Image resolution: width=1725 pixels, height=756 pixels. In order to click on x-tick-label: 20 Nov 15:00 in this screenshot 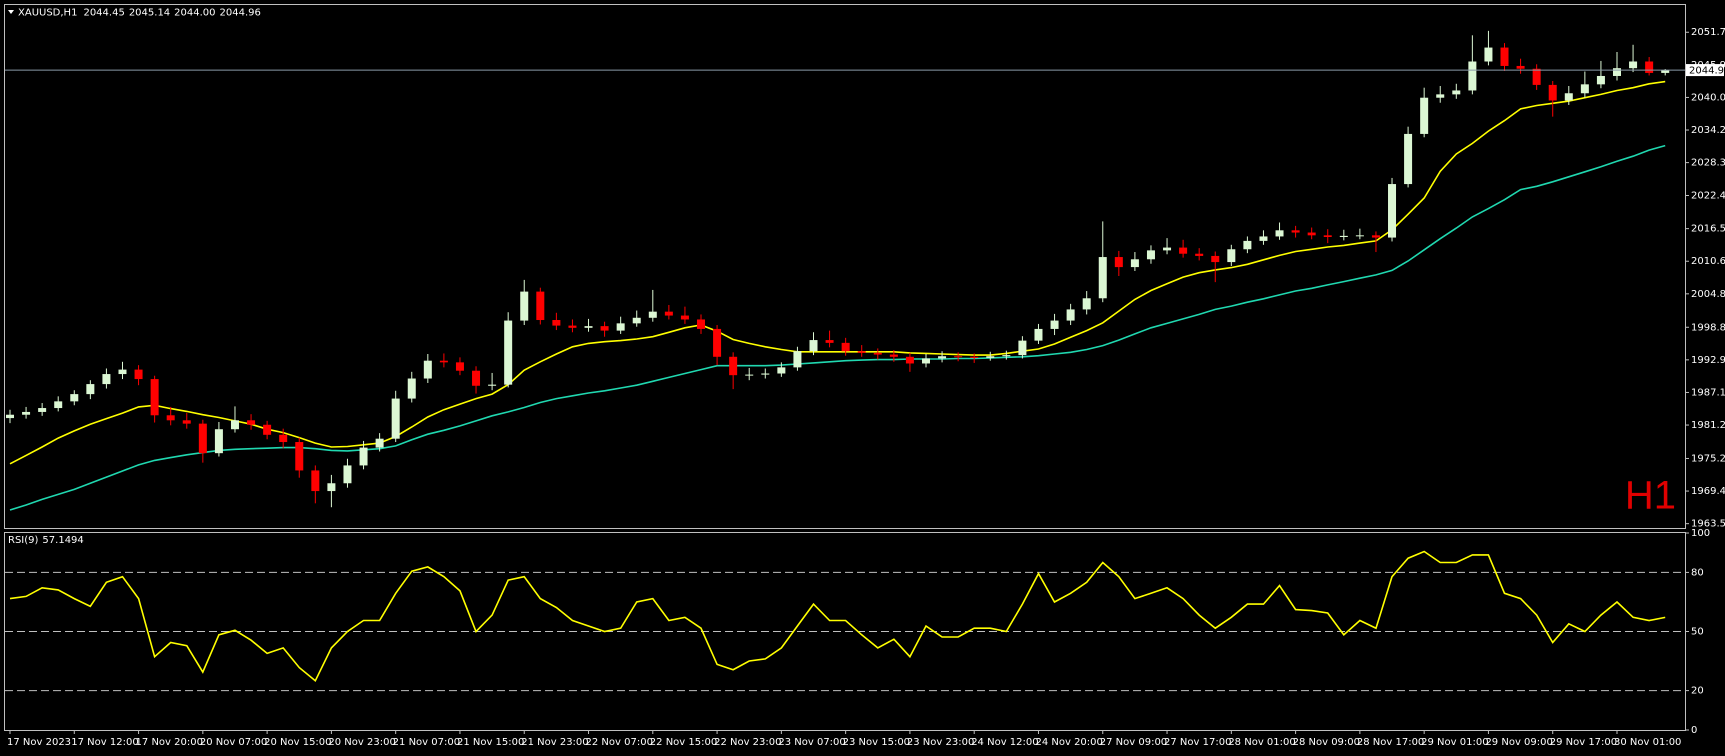, I will do `click(297, 742)`.